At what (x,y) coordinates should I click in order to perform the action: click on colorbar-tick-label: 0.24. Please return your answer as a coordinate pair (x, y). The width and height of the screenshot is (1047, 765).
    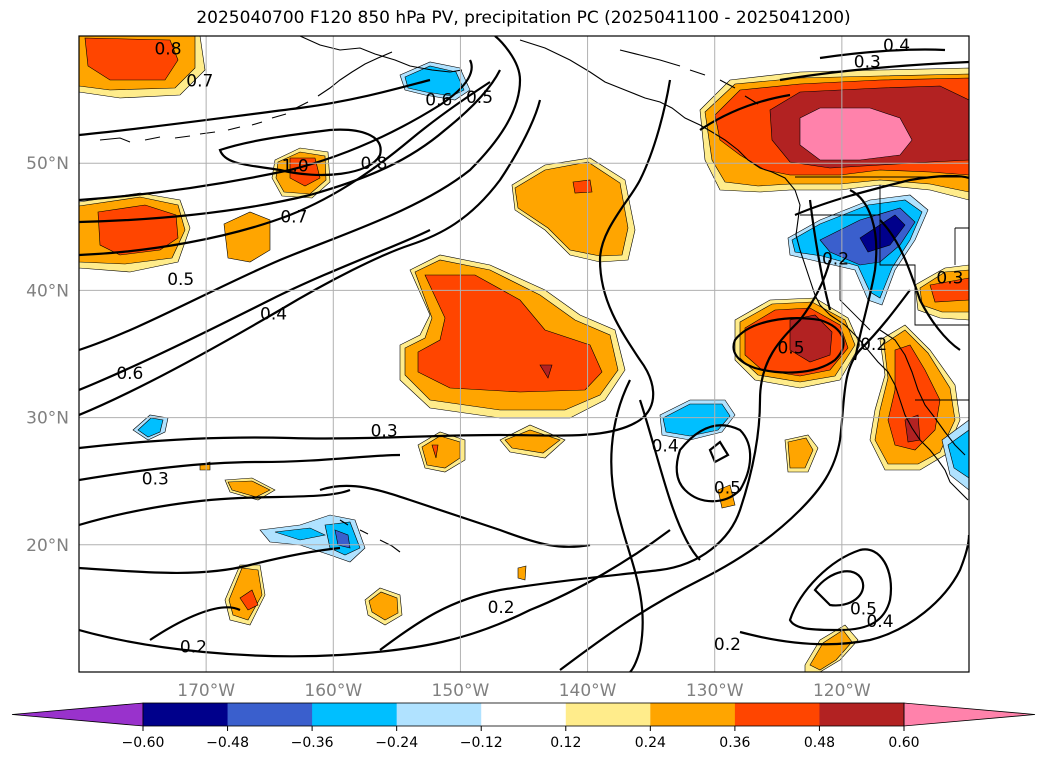
    Looking at the image, I should click on (650, 743).